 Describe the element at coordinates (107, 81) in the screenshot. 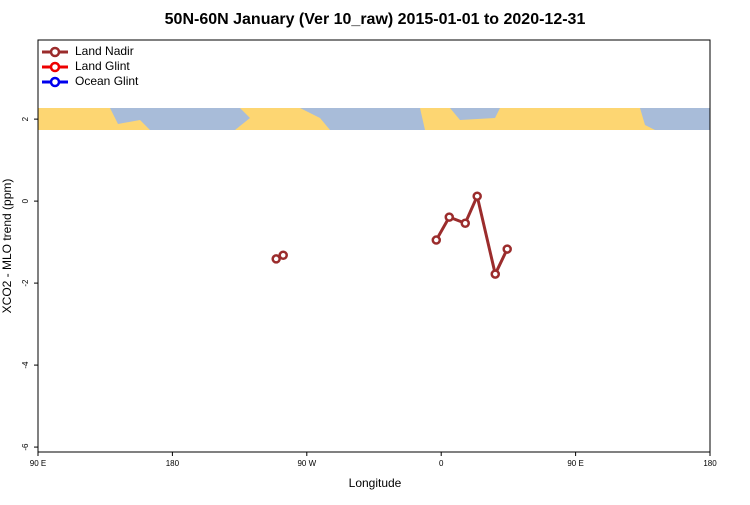

I see `legend-label: Ocean Glint` at that location.